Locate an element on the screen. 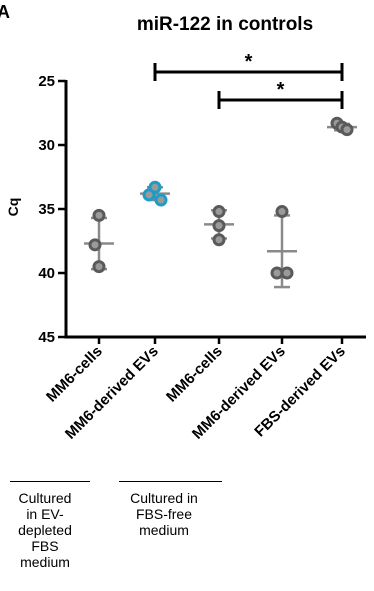  y-axis-label: Cq is located at coordinates (13, 207).